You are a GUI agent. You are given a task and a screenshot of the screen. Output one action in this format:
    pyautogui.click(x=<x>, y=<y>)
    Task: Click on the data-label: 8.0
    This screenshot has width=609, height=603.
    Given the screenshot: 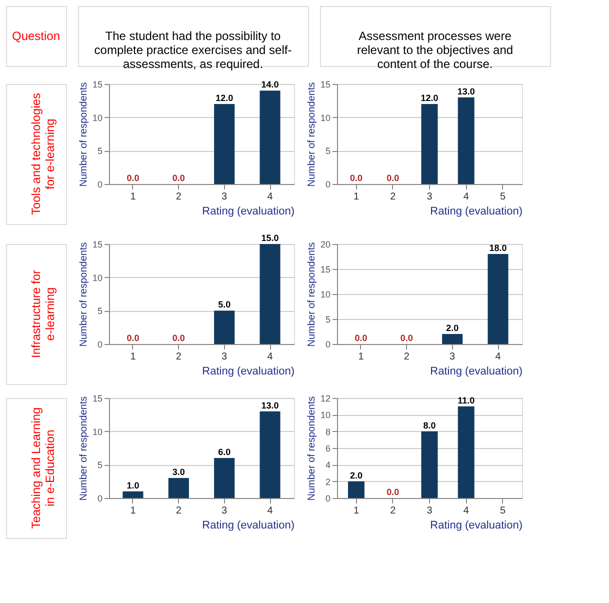 What is the action you would take?
    pyautogui.click(x=429, y=425)
    